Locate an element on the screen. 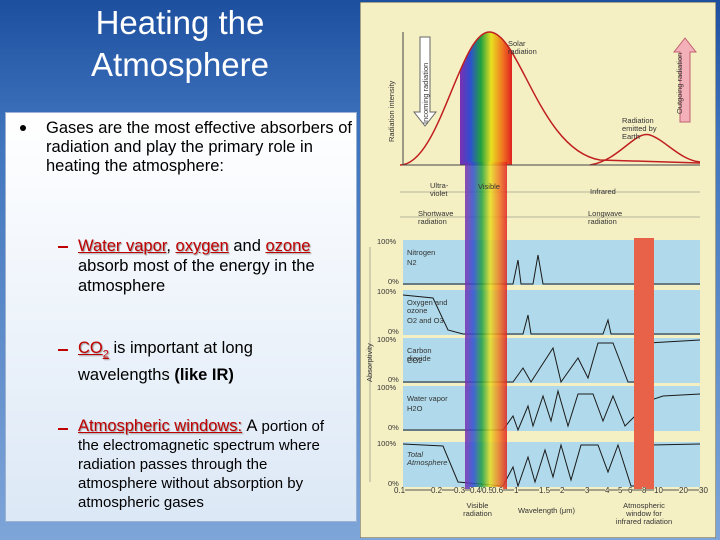 This screenshot has height=540, width=720. earth-curve is located at coordinates (645, 149).